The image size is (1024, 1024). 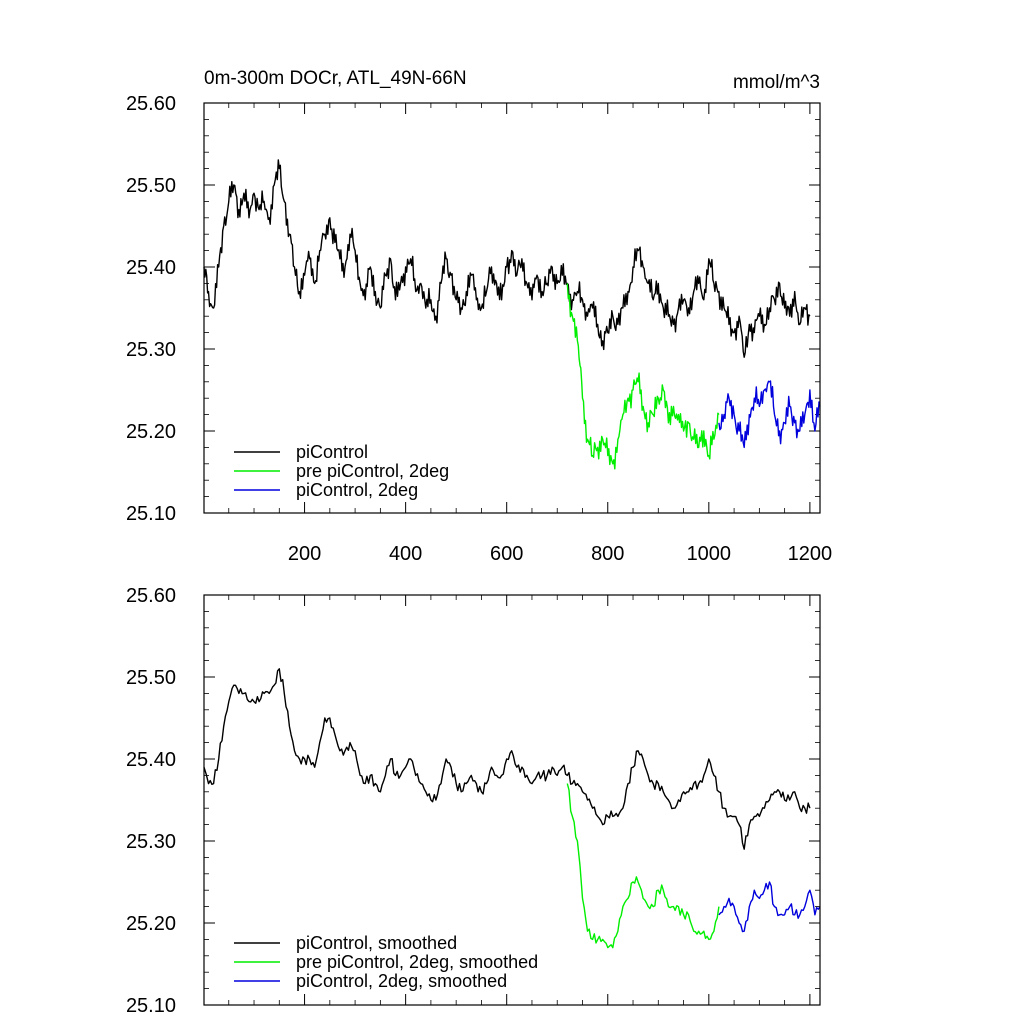 I want to click on legend-label-picontrol: piControl, so click(x=332, y=452).